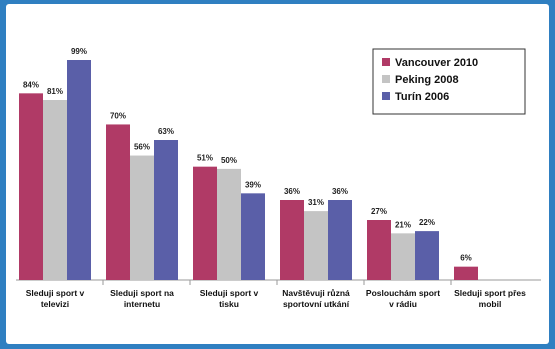  What do you see at coordinates (403, 298) in the screenshot?
I see `category-label: Poslouchám sport v rádiu` at bounding box center [403, 298].